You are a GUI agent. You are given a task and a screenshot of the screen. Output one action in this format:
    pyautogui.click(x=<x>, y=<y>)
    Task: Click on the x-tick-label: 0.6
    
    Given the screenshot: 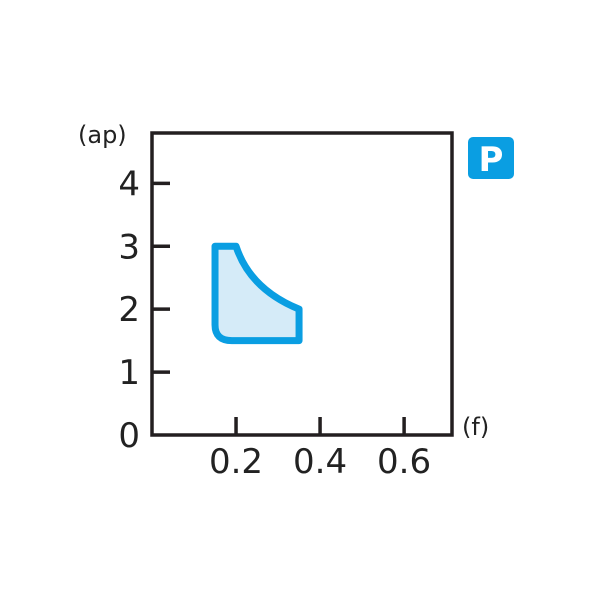 What is the action you would take?
    pyautogui.click(x=404, y=462)
    